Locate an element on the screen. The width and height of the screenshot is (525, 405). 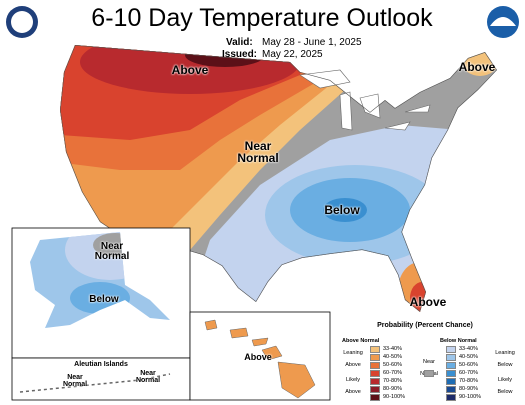
valid-dates: May 28 - June 1, 2025 is located at coordinates (312, 42).